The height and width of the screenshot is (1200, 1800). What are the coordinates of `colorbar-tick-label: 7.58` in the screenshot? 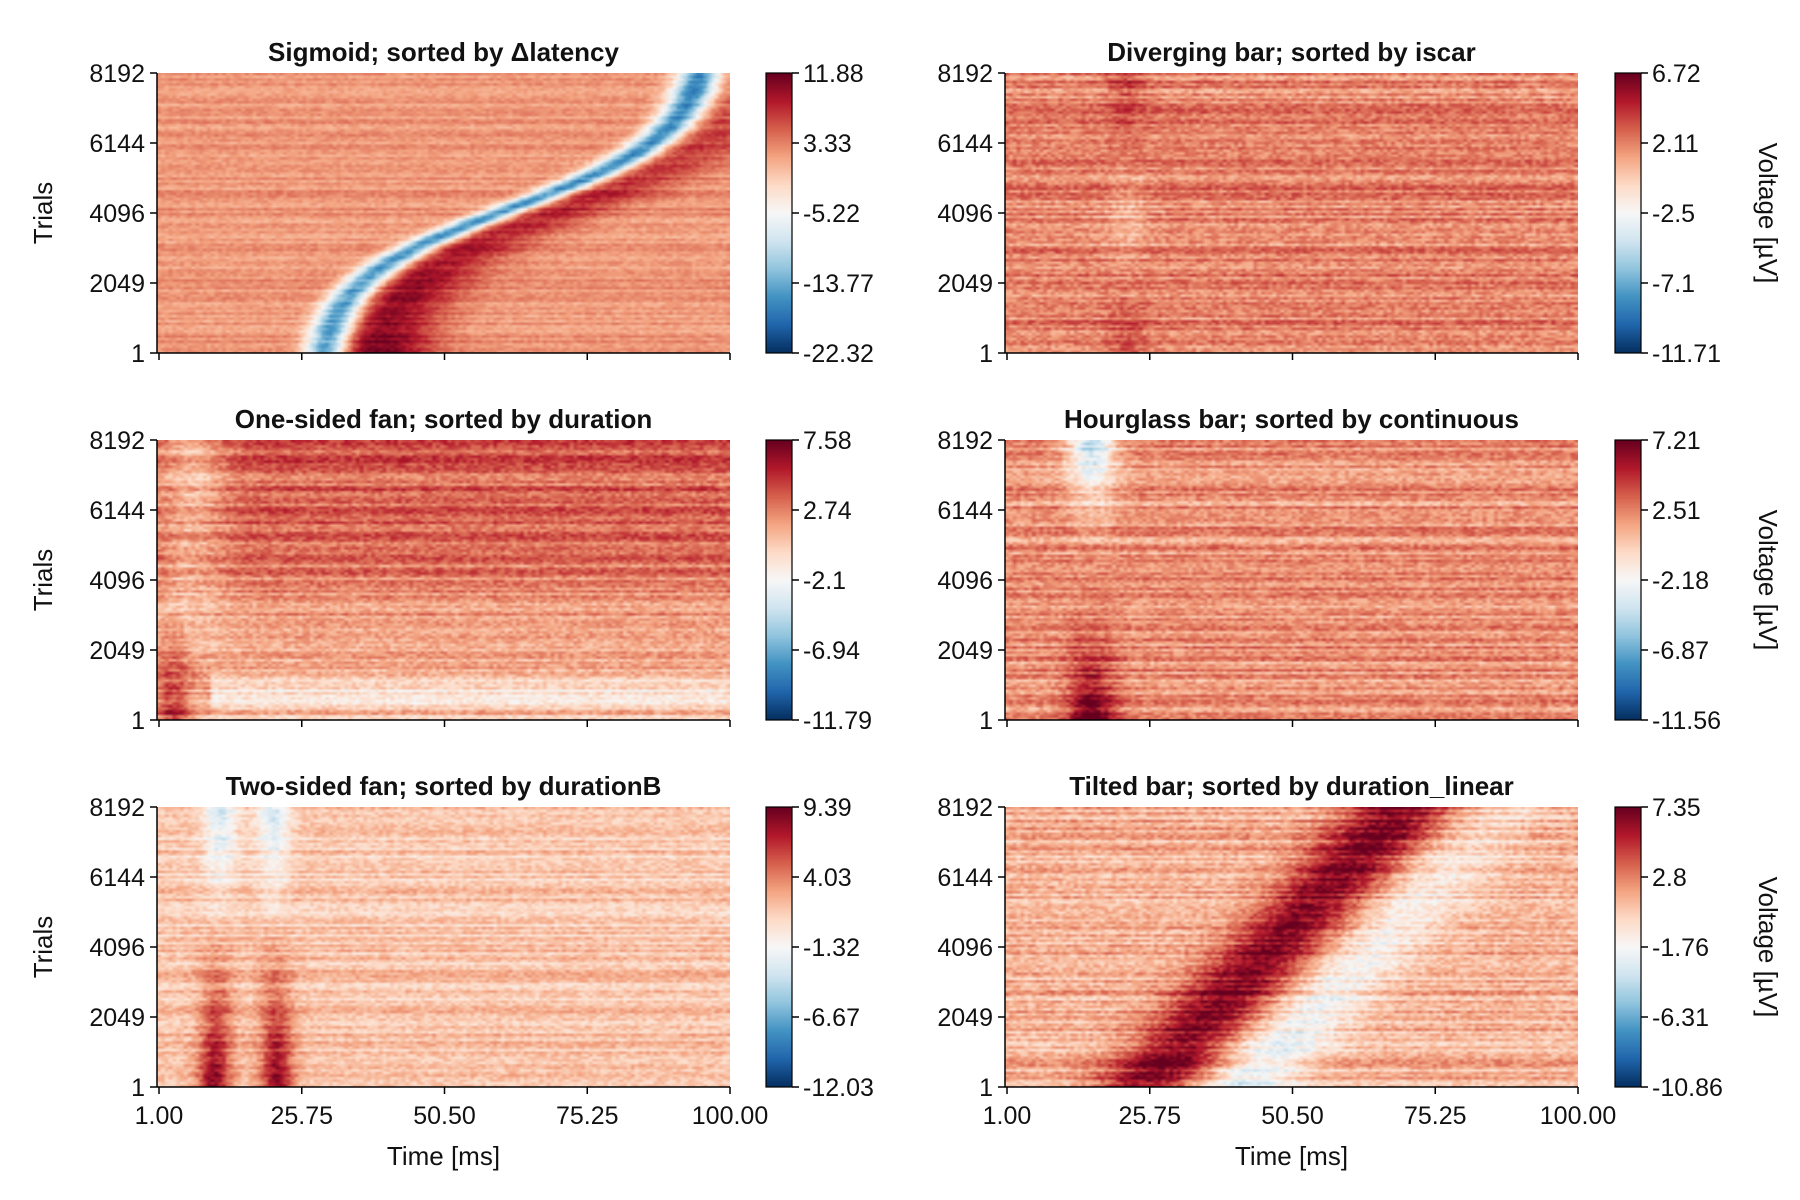 It's located at (827, 441).